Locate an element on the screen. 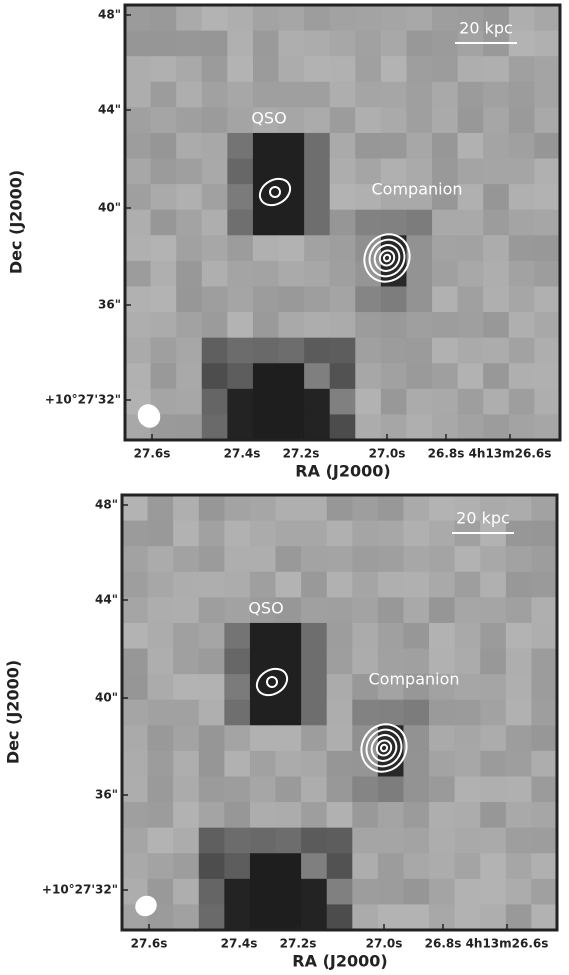 This screenshot has height=975, width=569. y-tick-label: 44" is located at coordinates (106, 600).